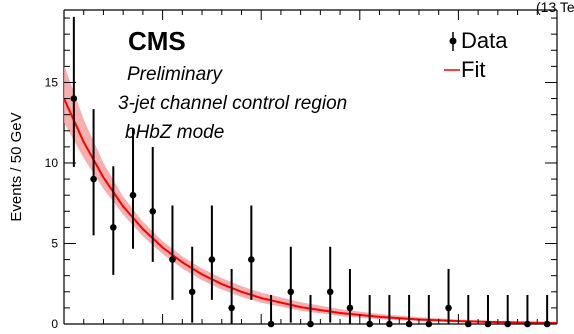  Describe the element at coordinates (52, 82) in the screenshot. I see `y-tick-label: 15` at that location.